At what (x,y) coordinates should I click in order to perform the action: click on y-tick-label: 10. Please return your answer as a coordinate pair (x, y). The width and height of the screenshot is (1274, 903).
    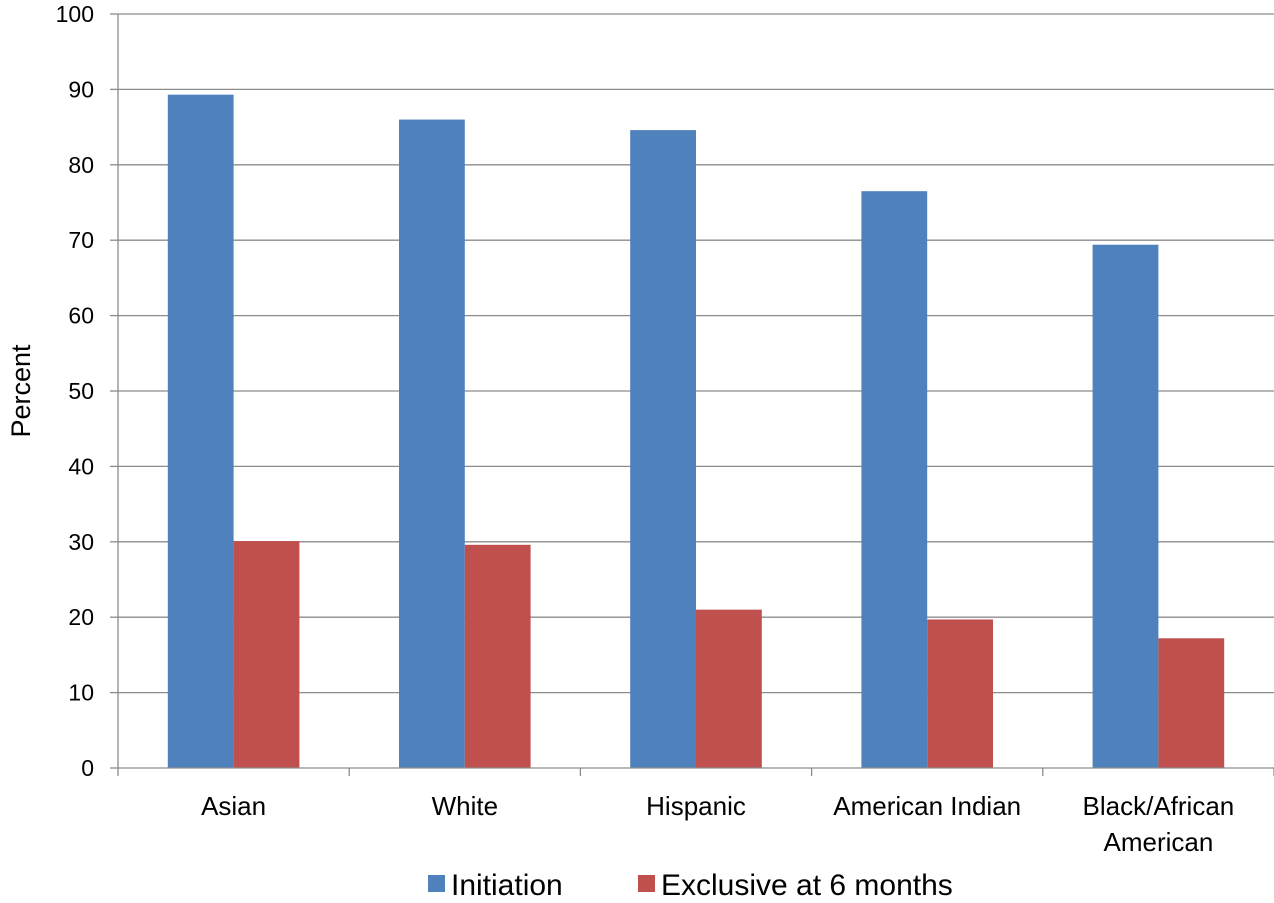
    Looking at the image, I should click on (81, 693).